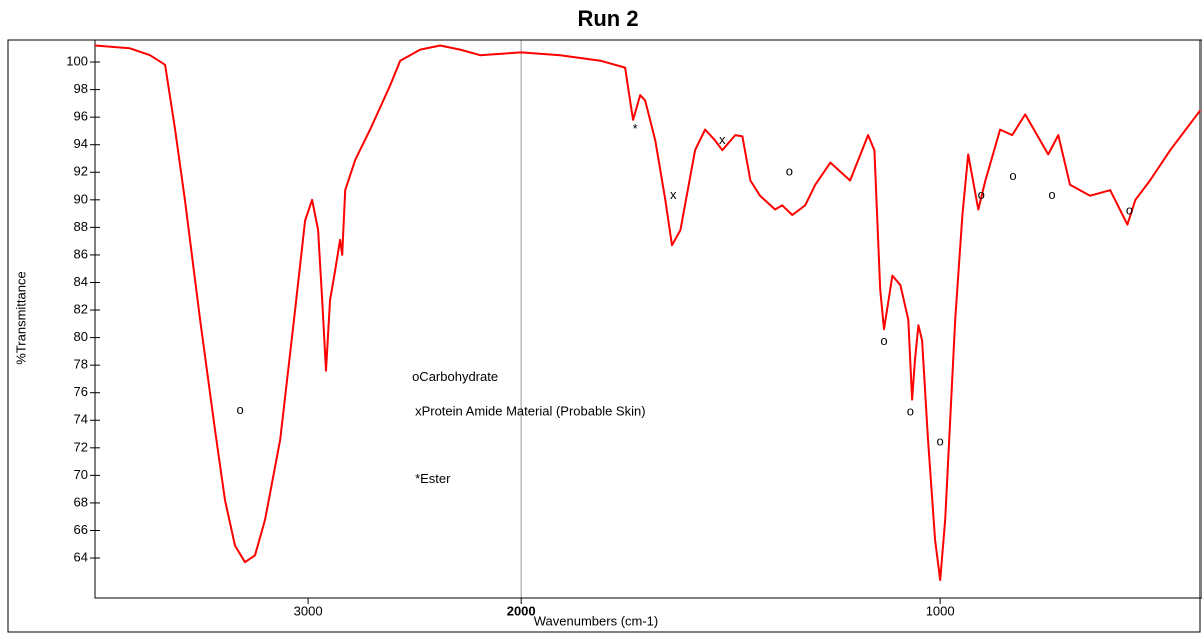 The image size is (1202, 636). I want to click on y-tick-label: 100, so click(77, 60).